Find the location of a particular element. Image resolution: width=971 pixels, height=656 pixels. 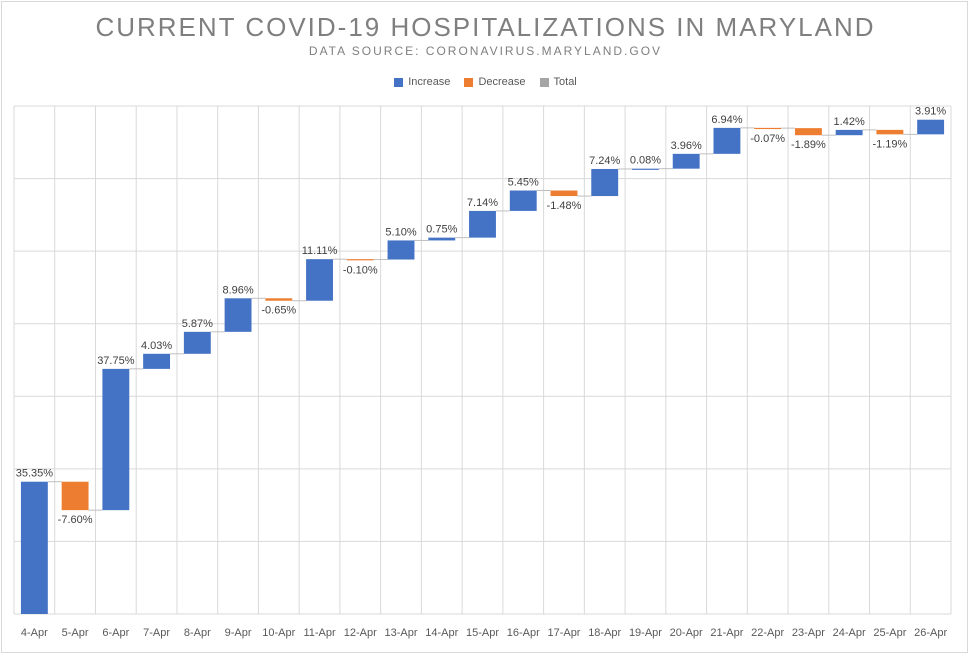

data-label: 5.45% is located at coordinates (523, 183).